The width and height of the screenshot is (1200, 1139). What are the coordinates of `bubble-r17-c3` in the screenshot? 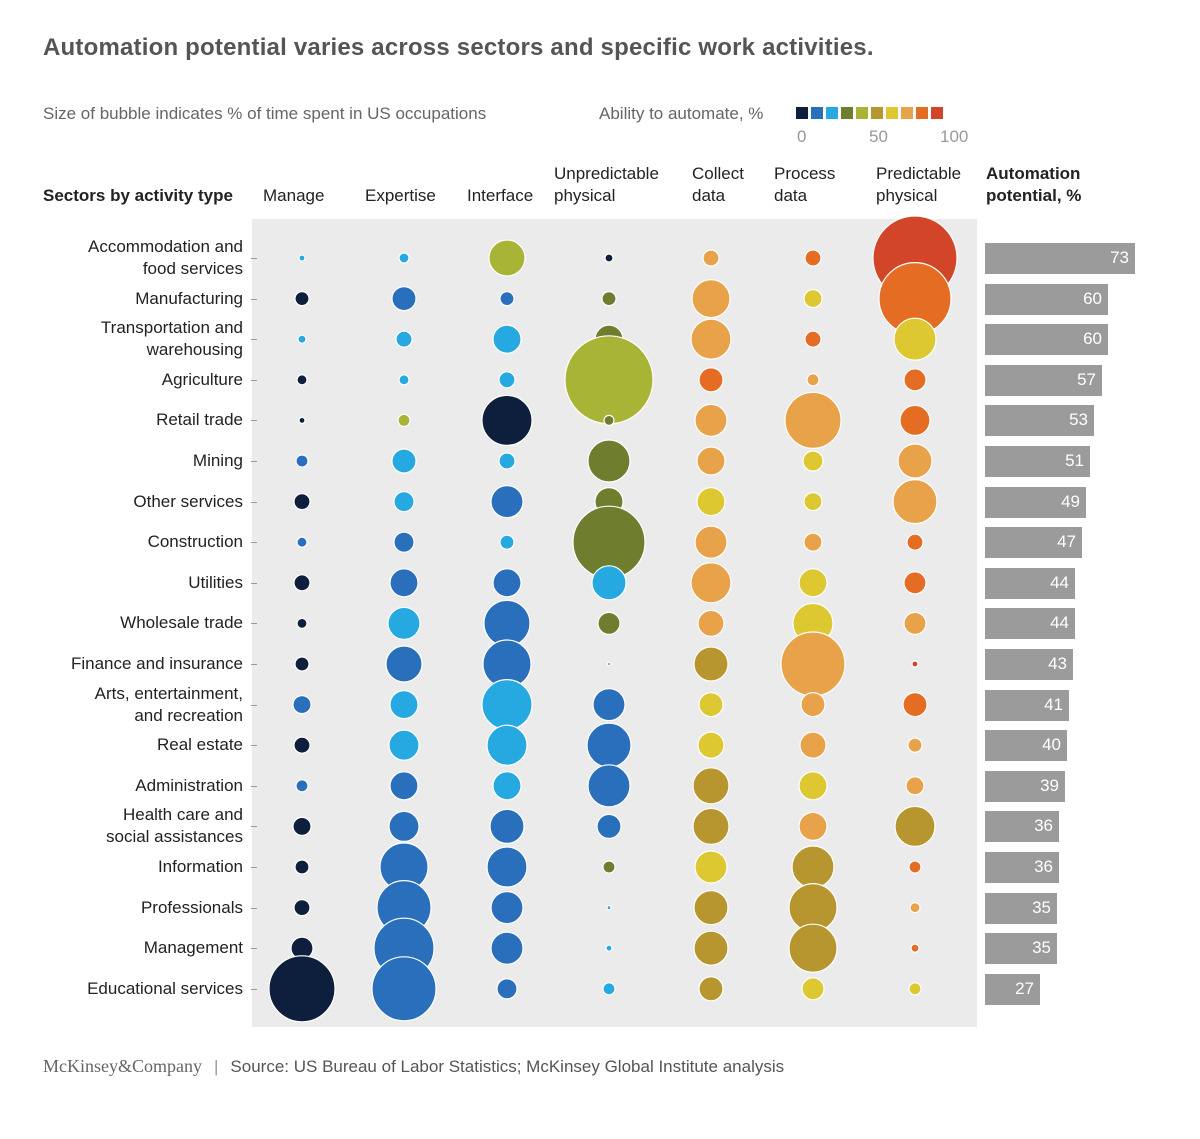 It's located at (609, 948).